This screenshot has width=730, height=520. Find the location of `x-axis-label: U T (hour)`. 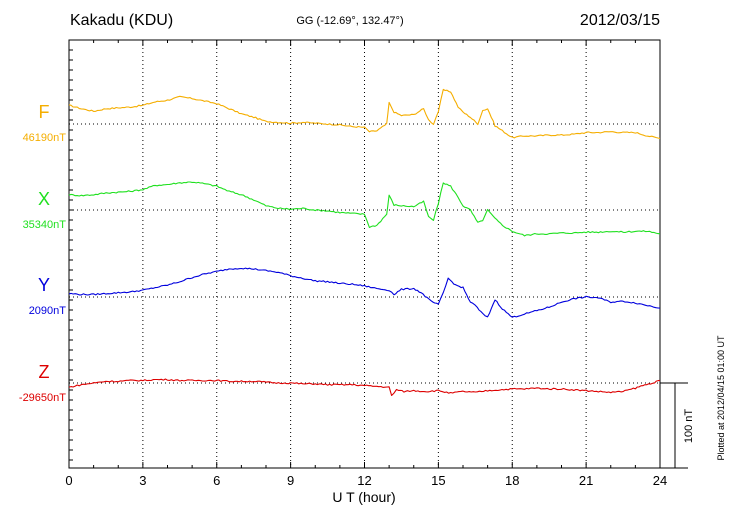

x-axis-label: U T (hour) is located at coordinates (363, 497).